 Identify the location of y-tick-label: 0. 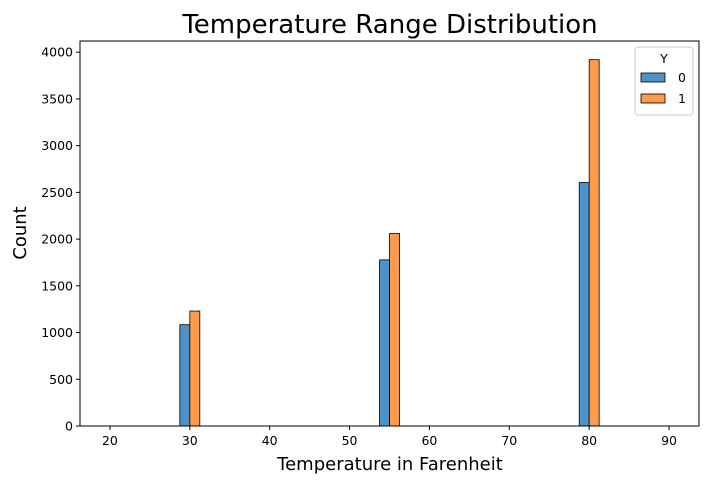
(69, 426).